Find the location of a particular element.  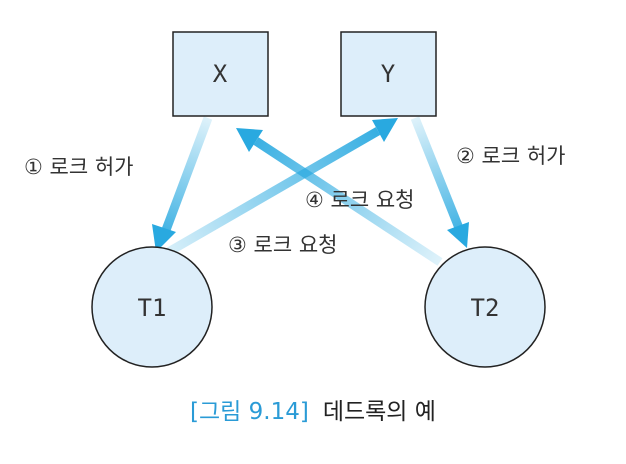

arrow-t1-to-y is located at coordinates (276, 190).